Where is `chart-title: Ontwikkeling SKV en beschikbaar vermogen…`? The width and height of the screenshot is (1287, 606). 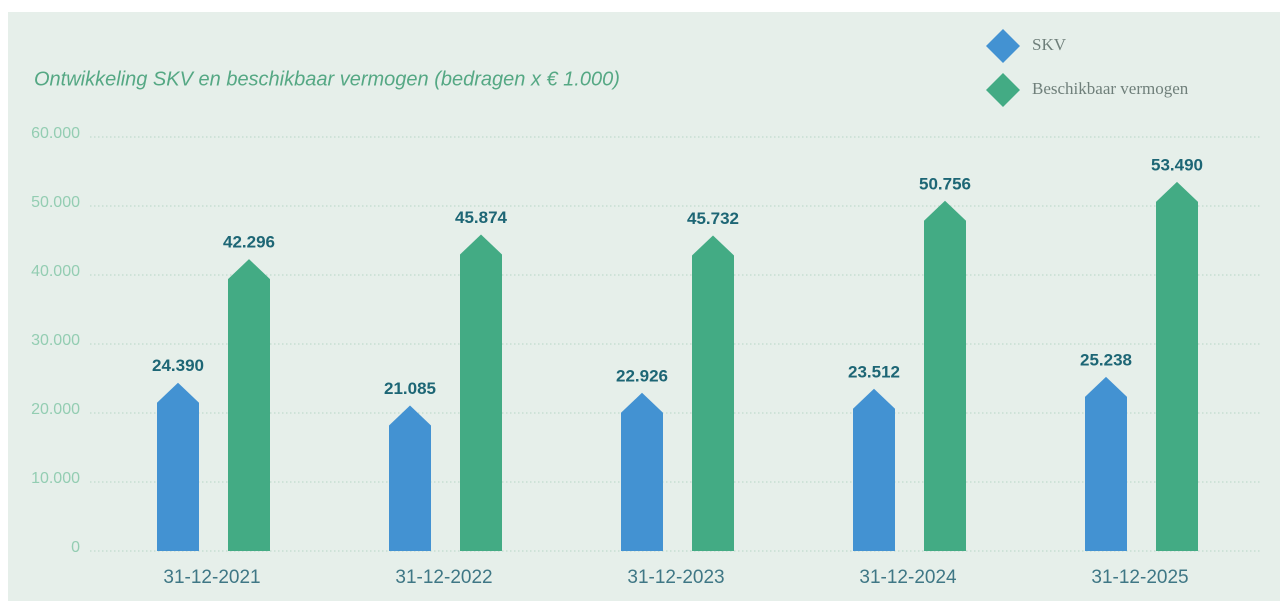
chart-title: Ontwikkeling SKV en beschikbaar vermogen… is located at coordinates (327, 79).